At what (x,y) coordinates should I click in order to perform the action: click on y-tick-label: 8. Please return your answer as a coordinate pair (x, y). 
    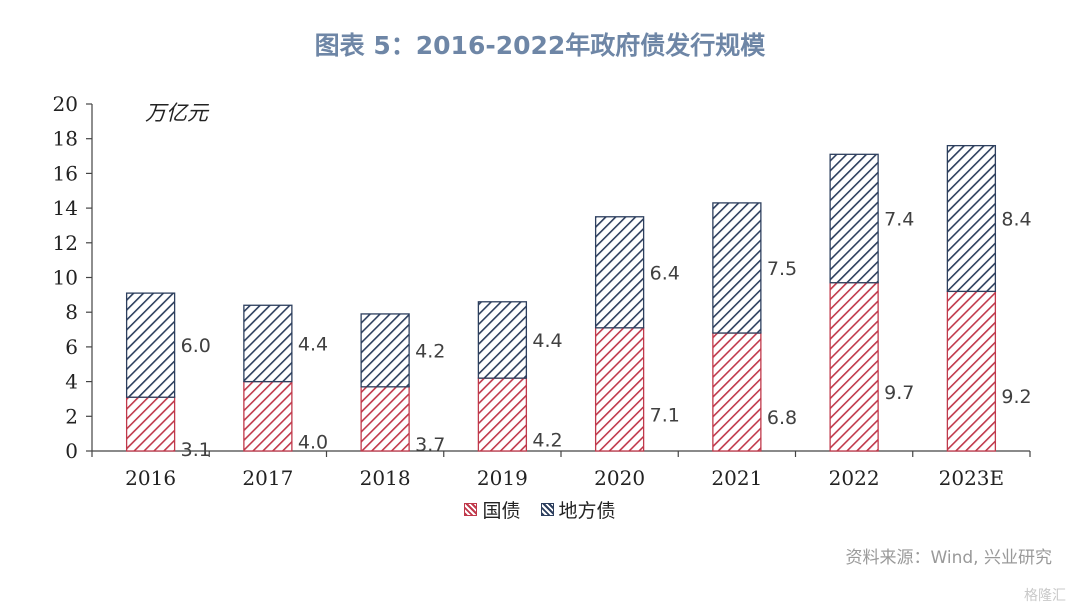
    Looking at the image, I should click on (71, 312).